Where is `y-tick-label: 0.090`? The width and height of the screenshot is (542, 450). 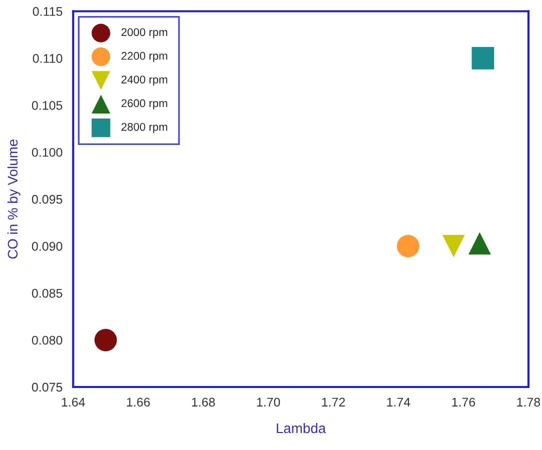 y-tick-label: 0.090 is located at coordinates (47, 246).